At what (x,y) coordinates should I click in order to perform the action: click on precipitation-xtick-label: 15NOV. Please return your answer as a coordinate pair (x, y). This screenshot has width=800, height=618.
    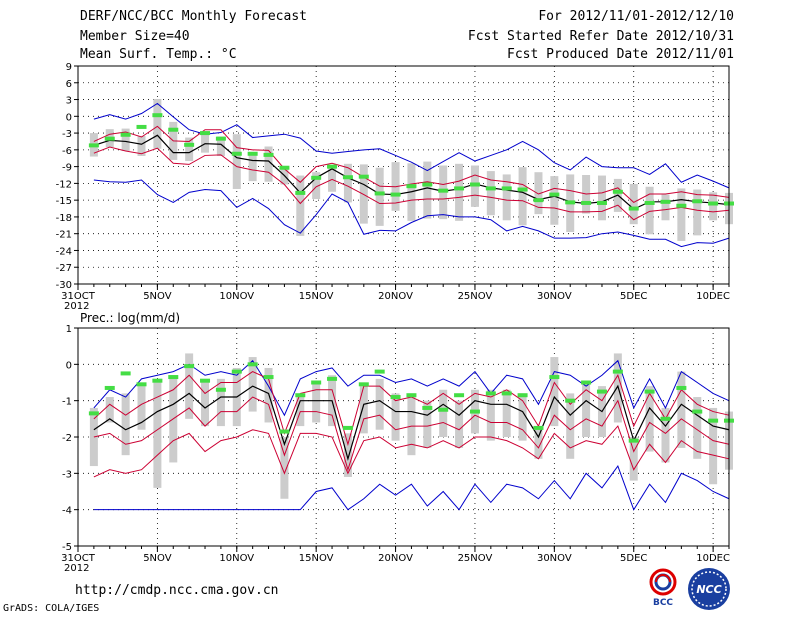
    Looking at the image, I should click on (316, 558).